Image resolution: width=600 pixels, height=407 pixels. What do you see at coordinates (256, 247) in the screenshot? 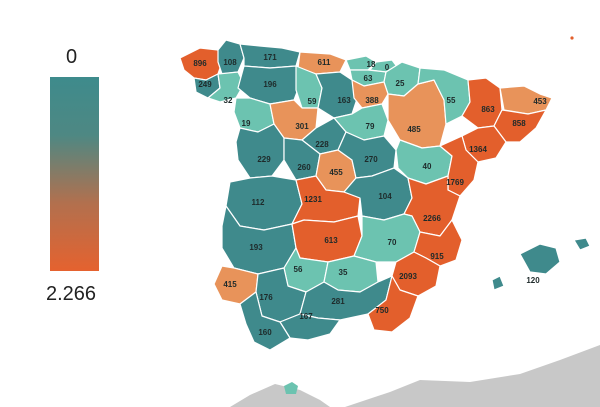
I see `province-value-badajoz: 193` at bounding box center [256, 247].